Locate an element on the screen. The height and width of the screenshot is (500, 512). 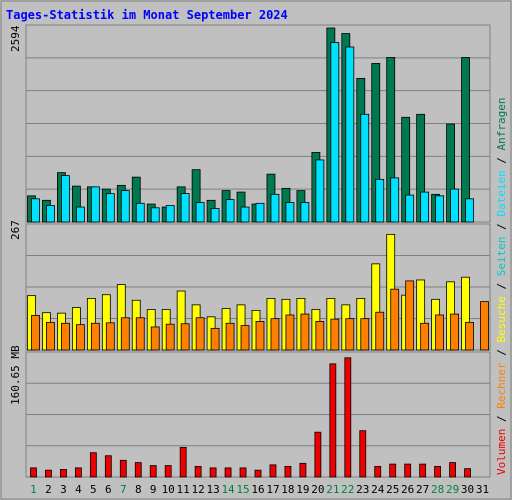
x-tick-label-day-21: 21 is located at coordinates (332, 489).